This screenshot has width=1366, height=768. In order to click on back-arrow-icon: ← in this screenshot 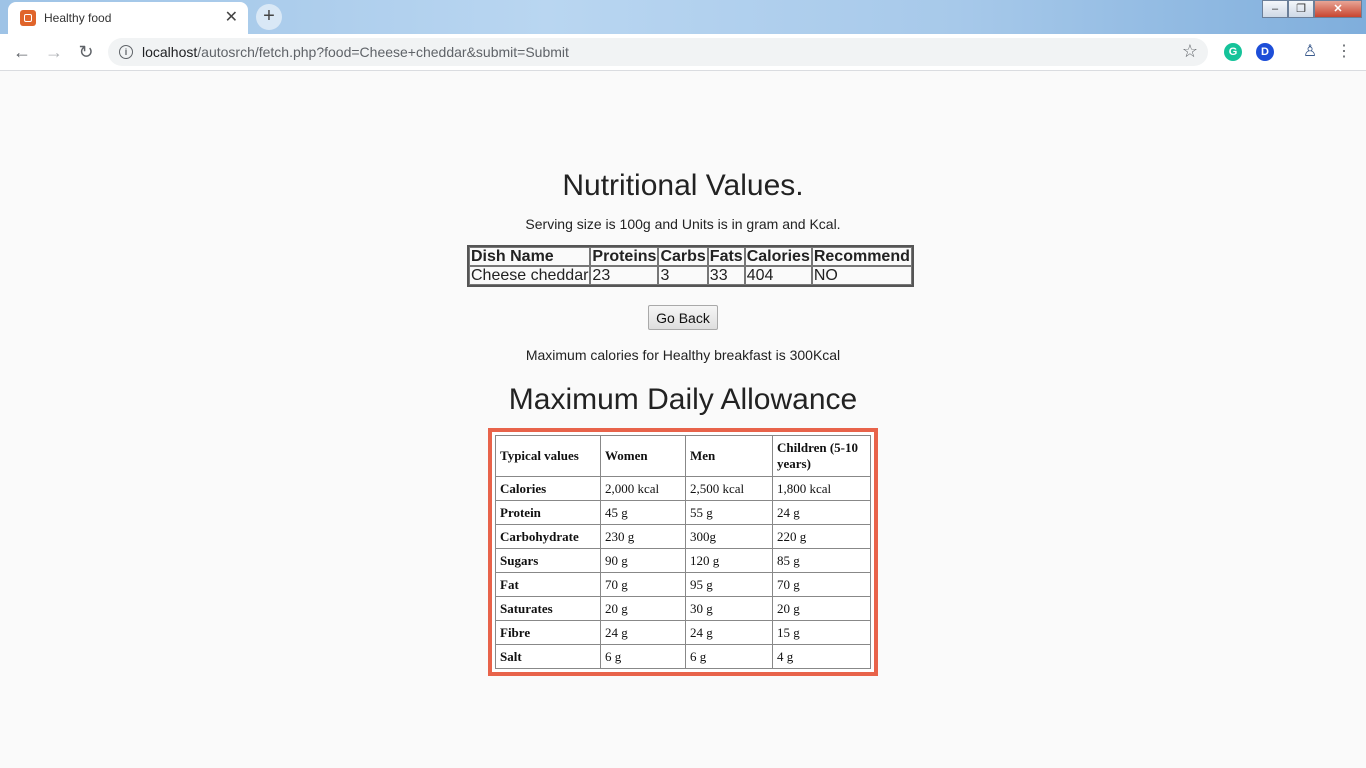, I will do `click(22, 52)`.